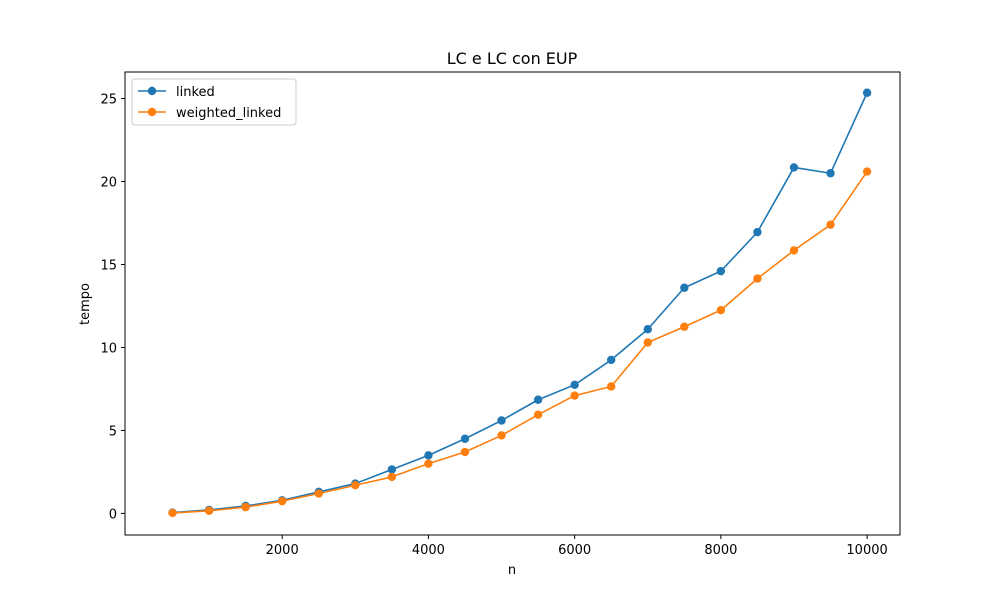  Describe the element at coordinates (112, 307) in the screenshot. I see `y-axis: 0 5 10 15 20 25` at that location.